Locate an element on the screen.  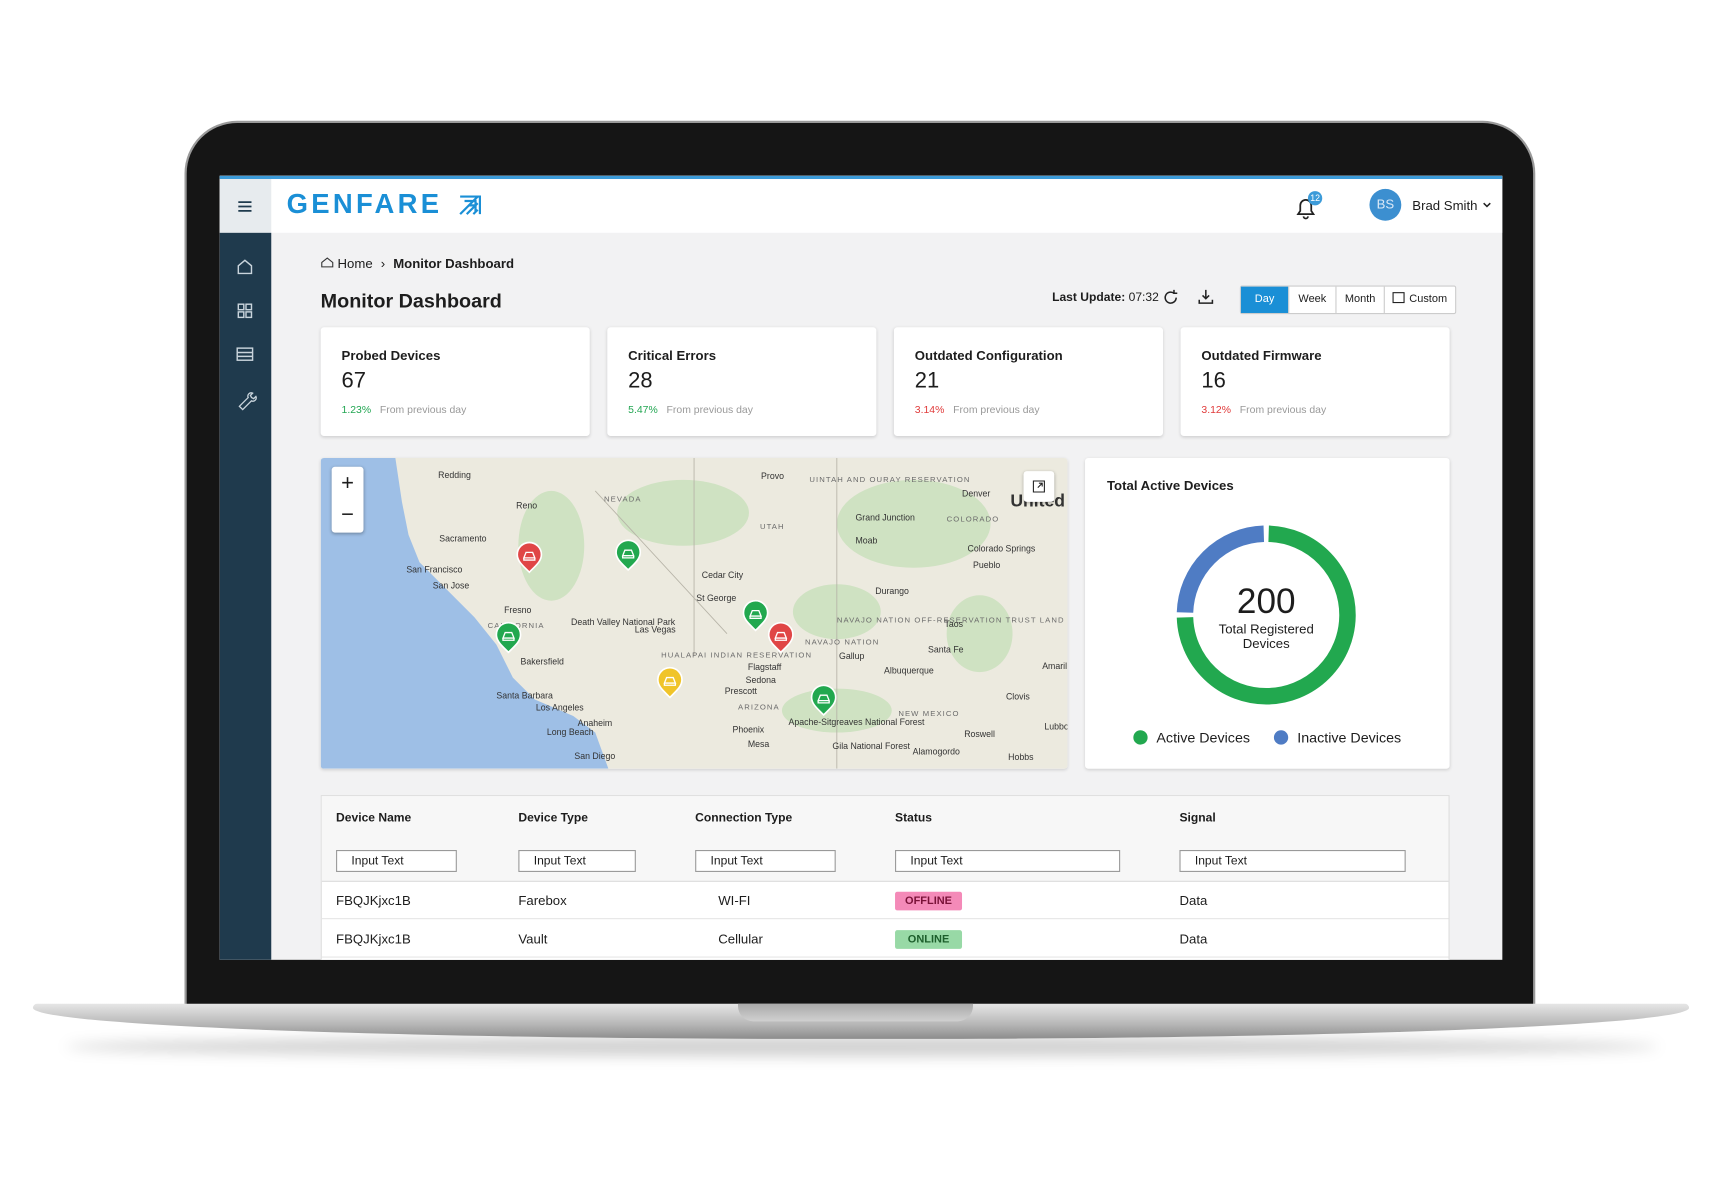
kpi-label: Probed Devices is located at coordinates (391, 356).